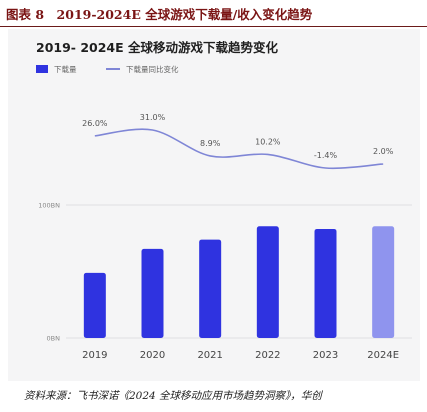 The width and height of the screenshot is (427, 412). Describe the element at coordinates (173, 396) in the screenshot. I see `source-note: 资料来源：飞书深诺《2024 全球移动应用市场趋势洞察》，华创` at that location.